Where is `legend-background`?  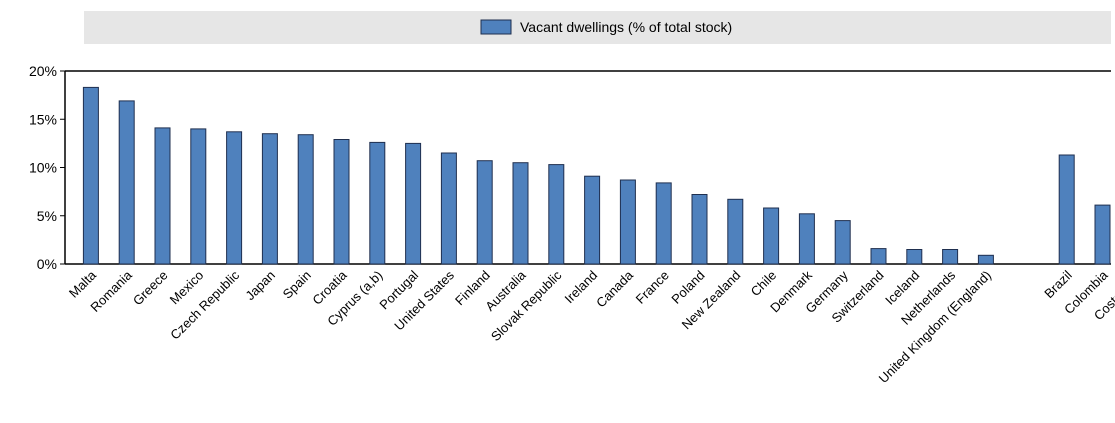
legend-background is located at coordinates (597, 27).